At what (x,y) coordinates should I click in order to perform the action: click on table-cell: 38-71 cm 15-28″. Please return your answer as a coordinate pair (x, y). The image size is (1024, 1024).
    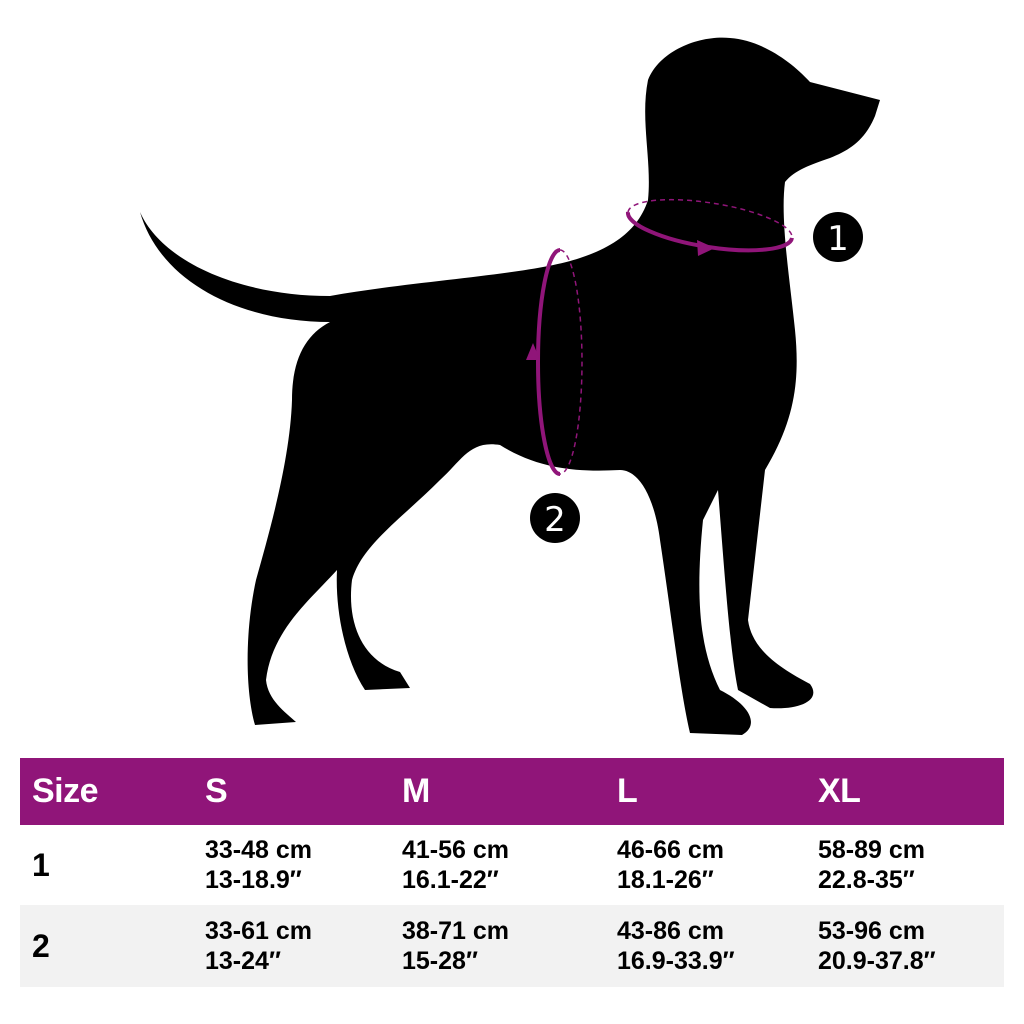
    Looking at the image, I should click on (455, 946).